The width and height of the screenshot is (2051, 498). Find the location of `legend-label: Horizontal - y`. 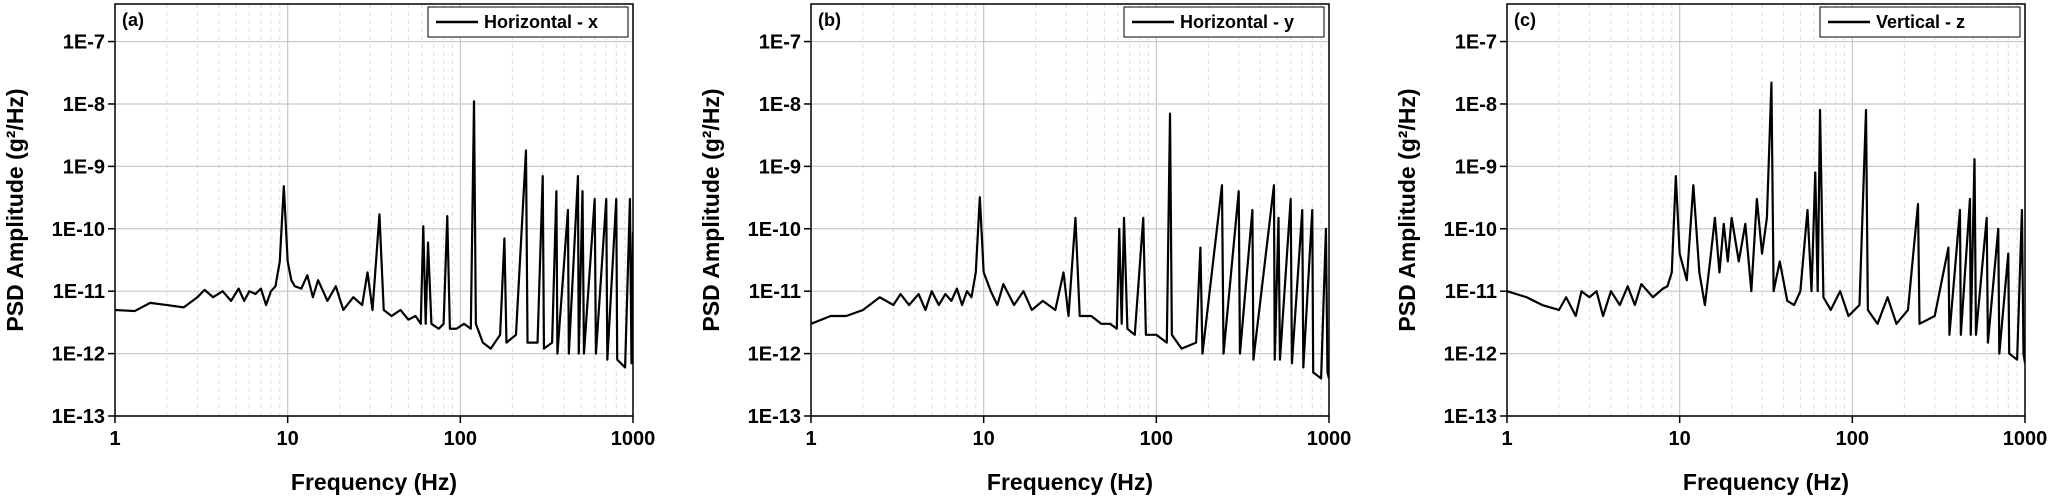

legend-label: Horizontal - y is located at coordinates (1237, 22).